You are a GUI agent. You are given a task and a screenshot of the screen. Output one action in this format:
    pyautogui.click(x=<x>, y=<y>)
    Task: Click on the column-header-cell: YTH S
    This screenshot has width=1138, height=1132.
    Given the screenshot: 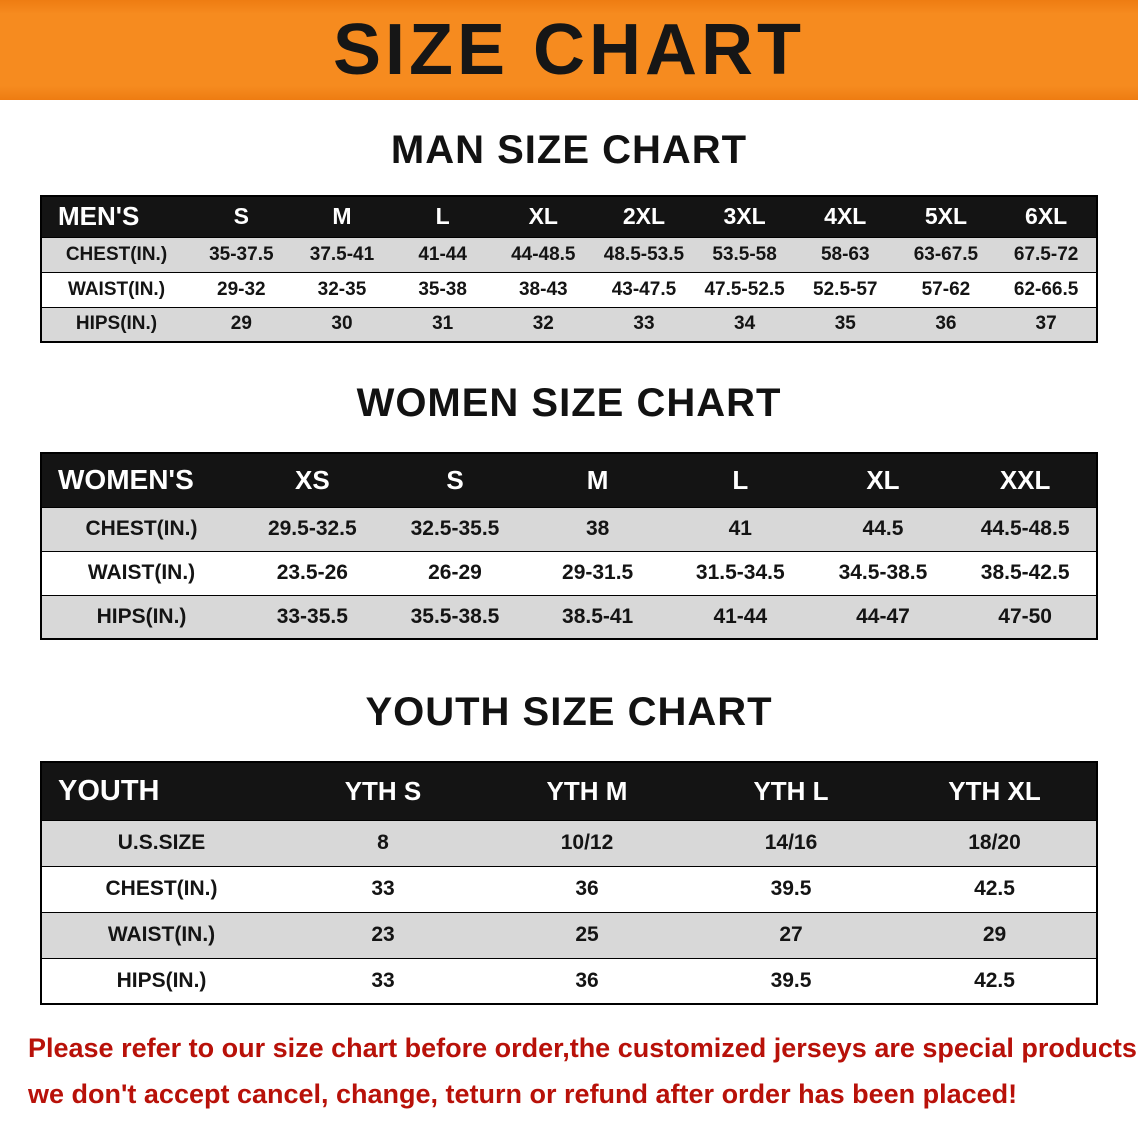 What is the action you would take?
    pyautogui.click(x=383, y=790)
    